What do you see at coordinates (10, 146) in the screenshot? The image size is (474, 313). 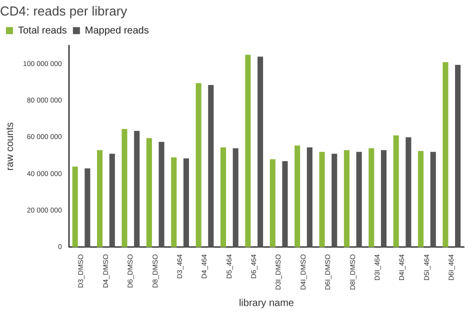 I see `y-axis-title: raw counts` at bounding box center [10, 146].